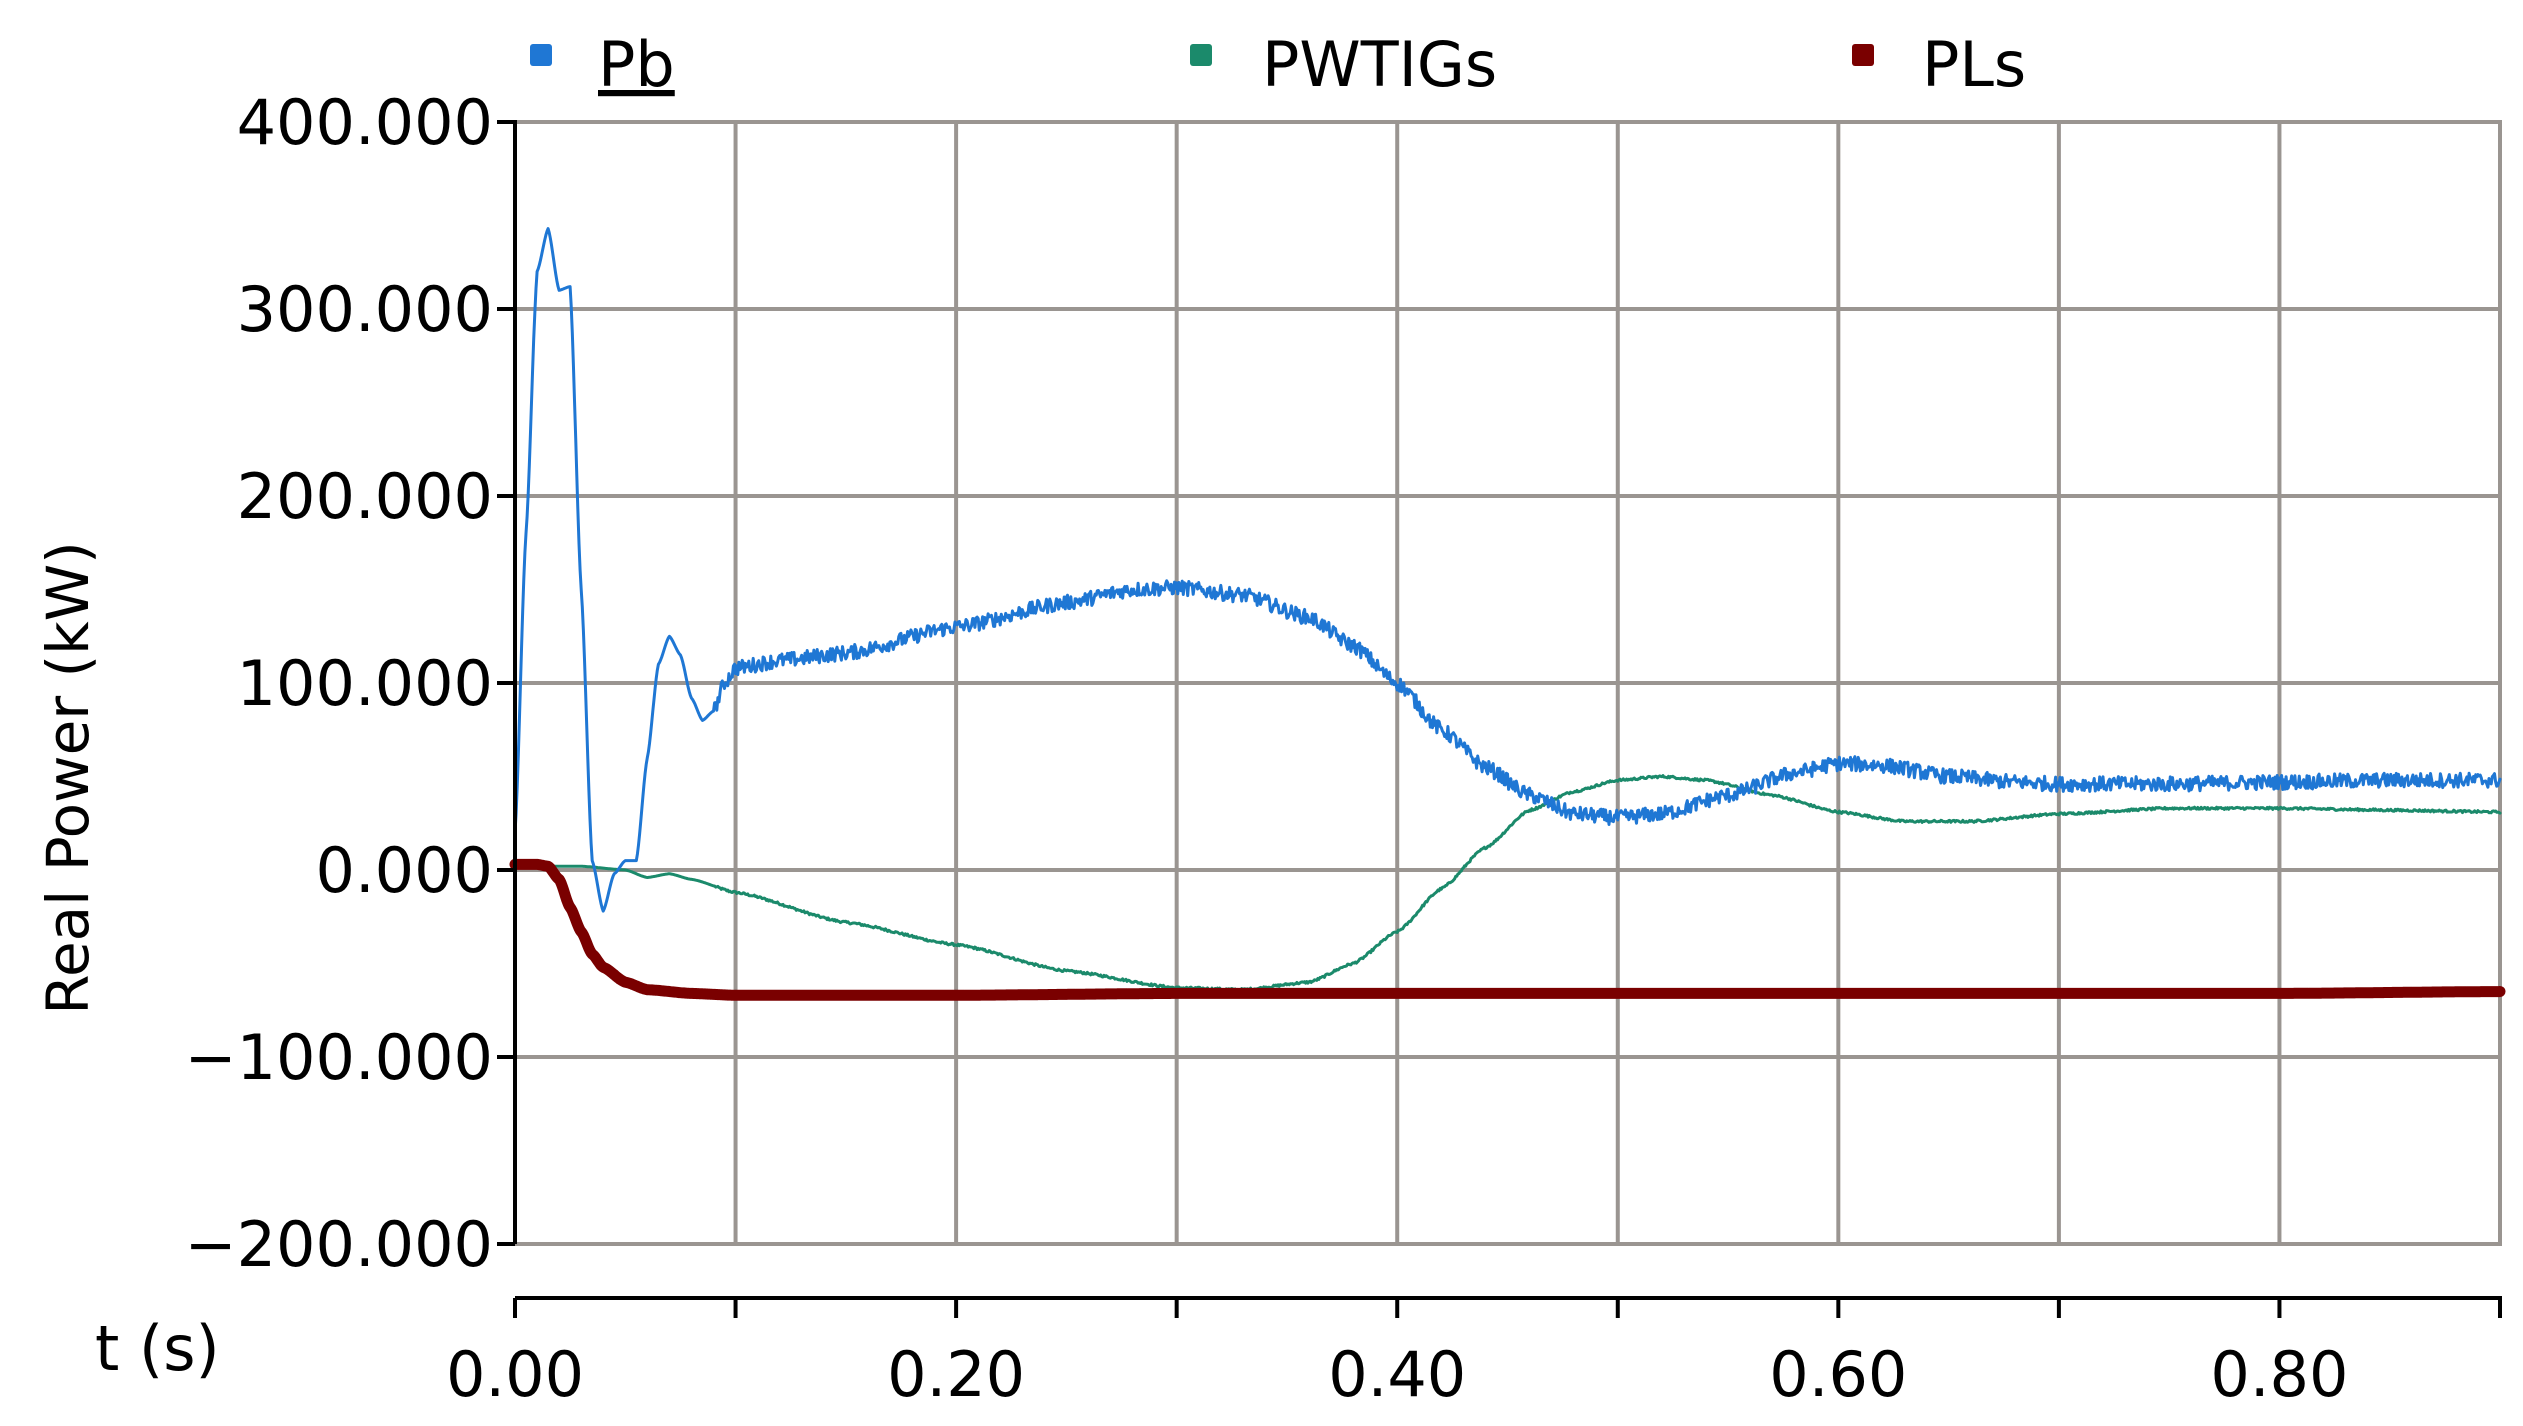 This screenshot has width=2523, height=1426. What do you see at coordinates (1201, 55) in the screenshot?
I see `legend-swatch-pwtigs` at bounding box center [1201, 55].